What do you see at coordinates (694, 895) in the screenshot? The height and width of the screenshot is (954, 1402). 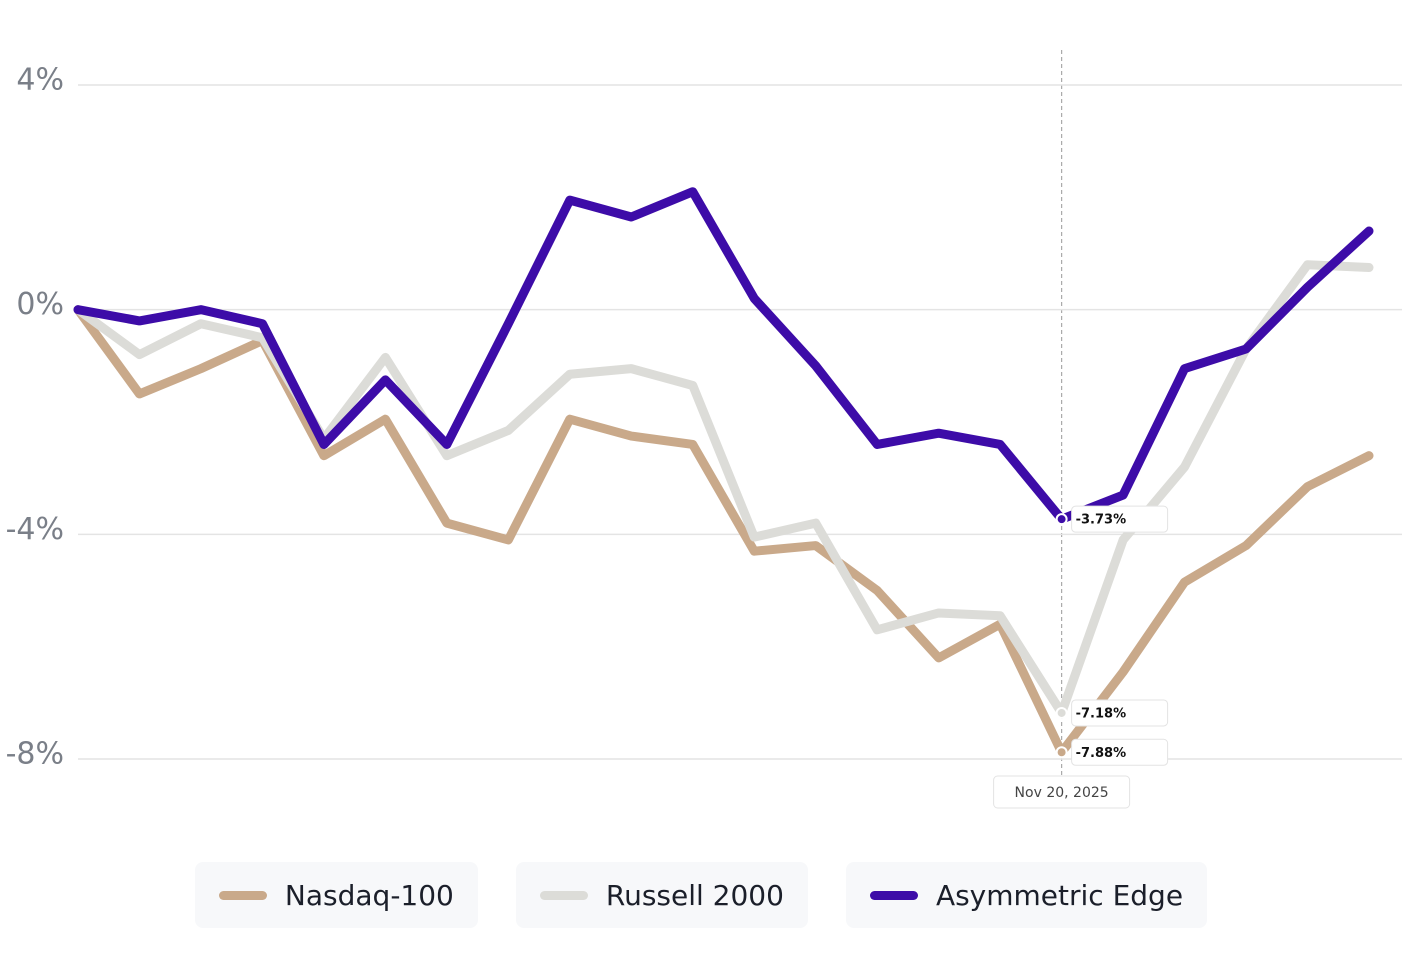 I see `legend-label: Russell 2000` at bounding box center [694, 895].